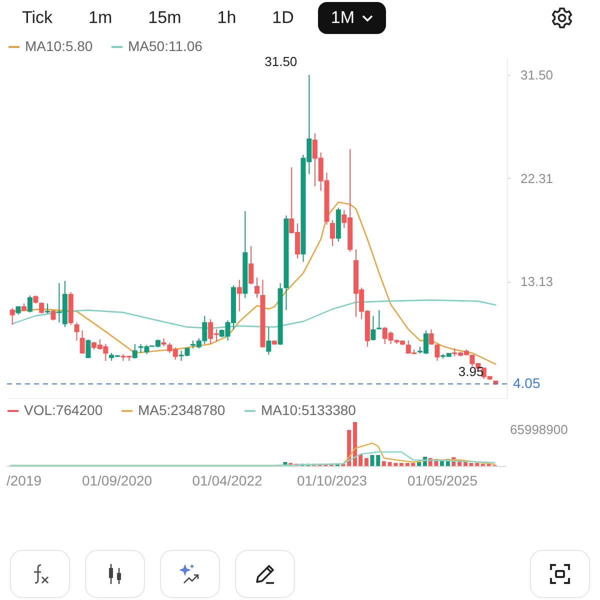 This screenshot has height=600, width=600. Describe the element at coordinates (537, 282) in the screenshot. I see `y-tick-label: 13.13` at that location.